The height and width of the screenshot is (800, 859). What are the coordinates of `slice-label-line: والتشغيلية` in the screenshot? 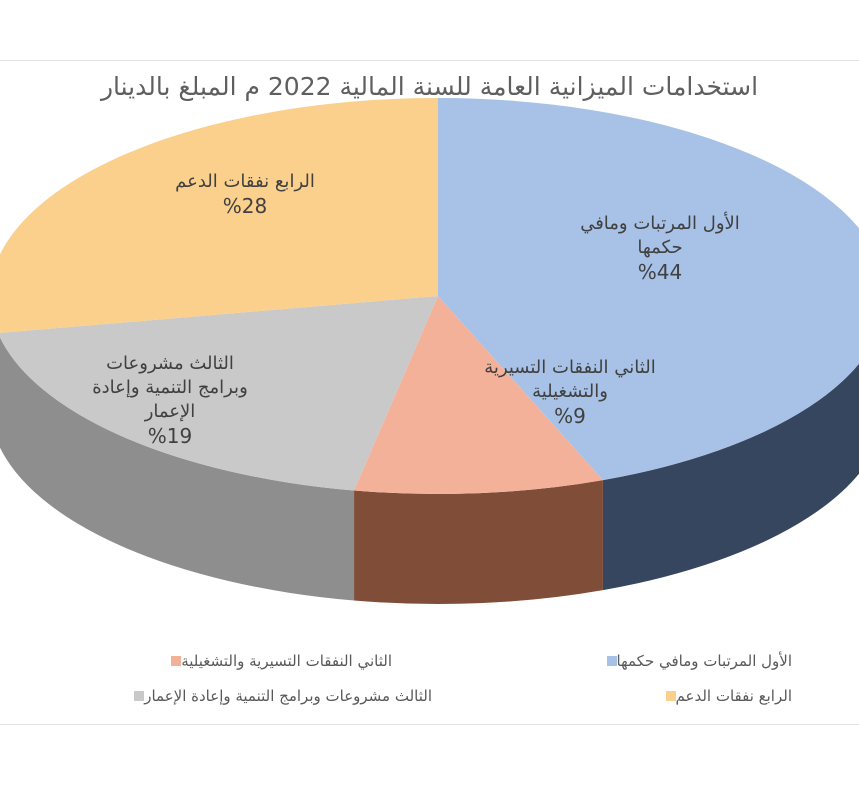 It's located at (570, 391).